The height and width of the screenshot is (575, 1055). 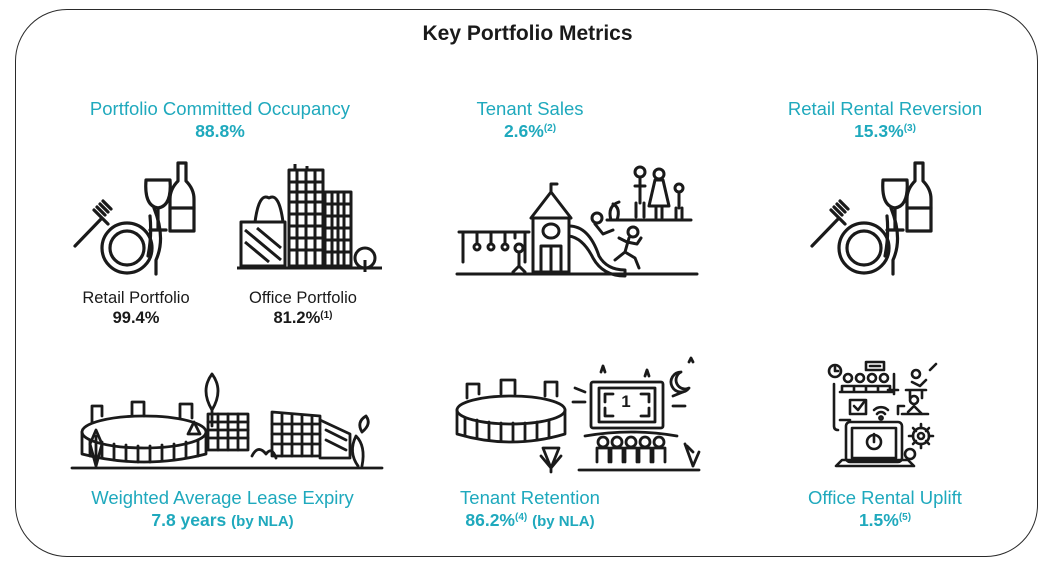 I want to click on metric-retention-value: 86.2%, so click(x=490, y=520).